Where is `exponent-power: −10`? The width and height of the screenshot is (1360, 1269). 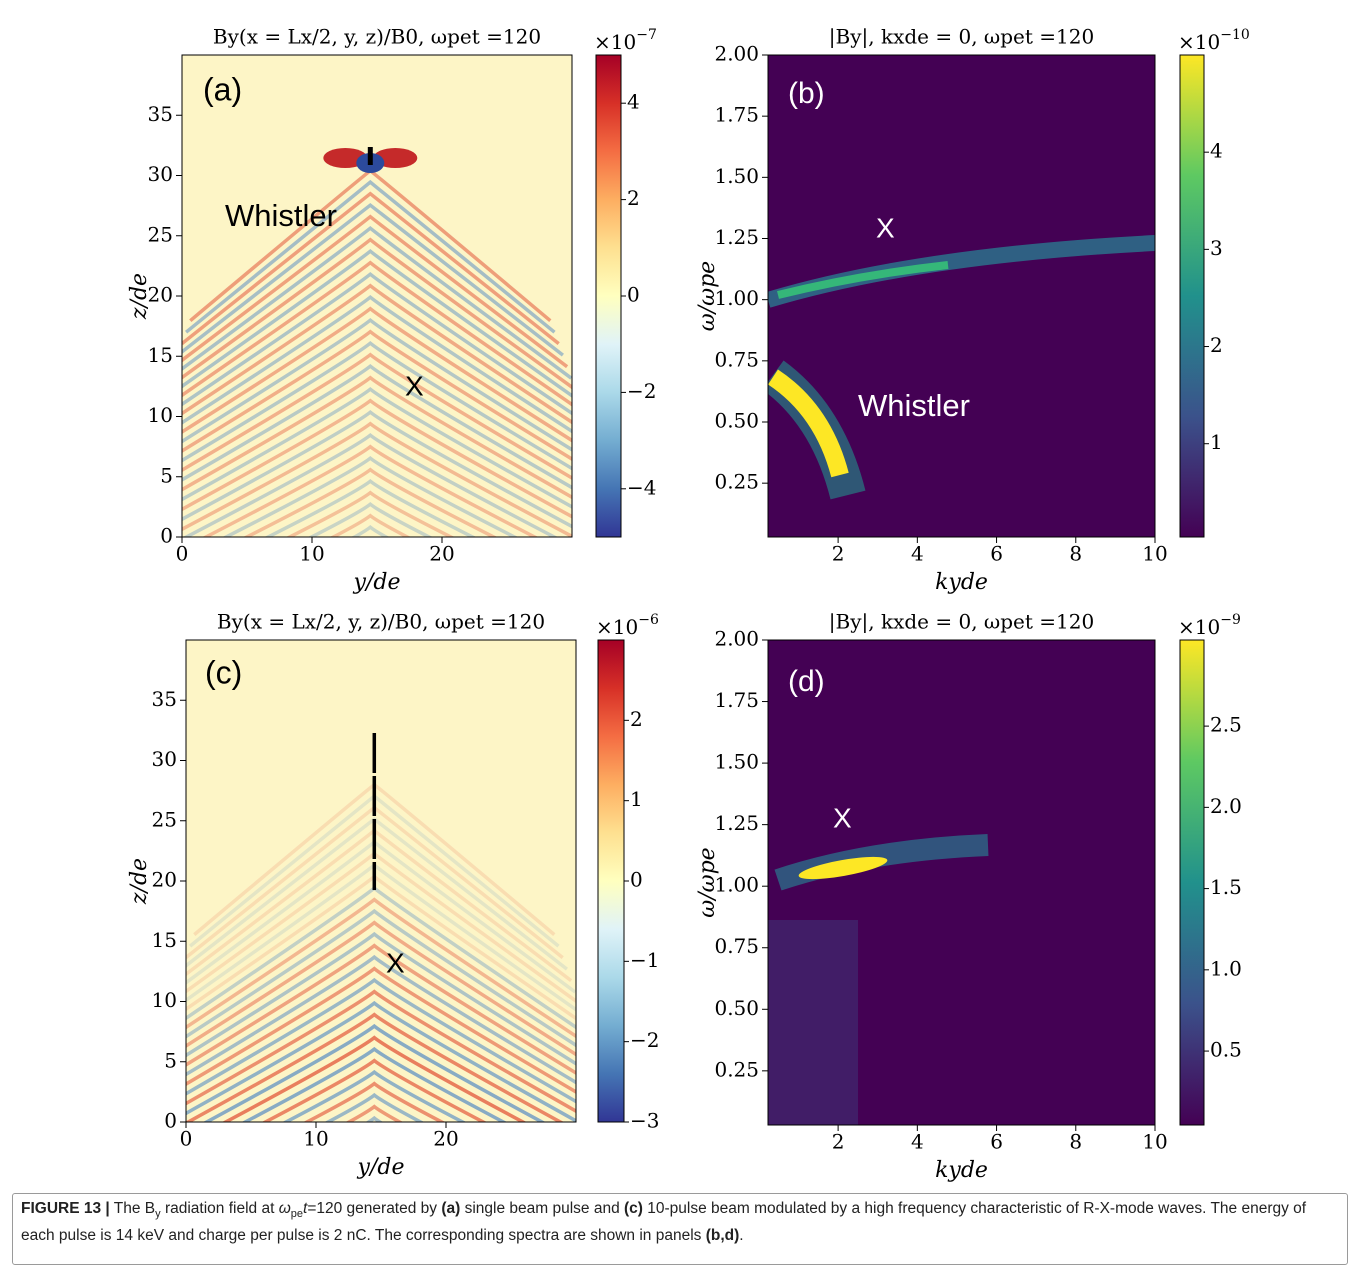 exponent-power: −10 is located at coordinates (1235, 35).